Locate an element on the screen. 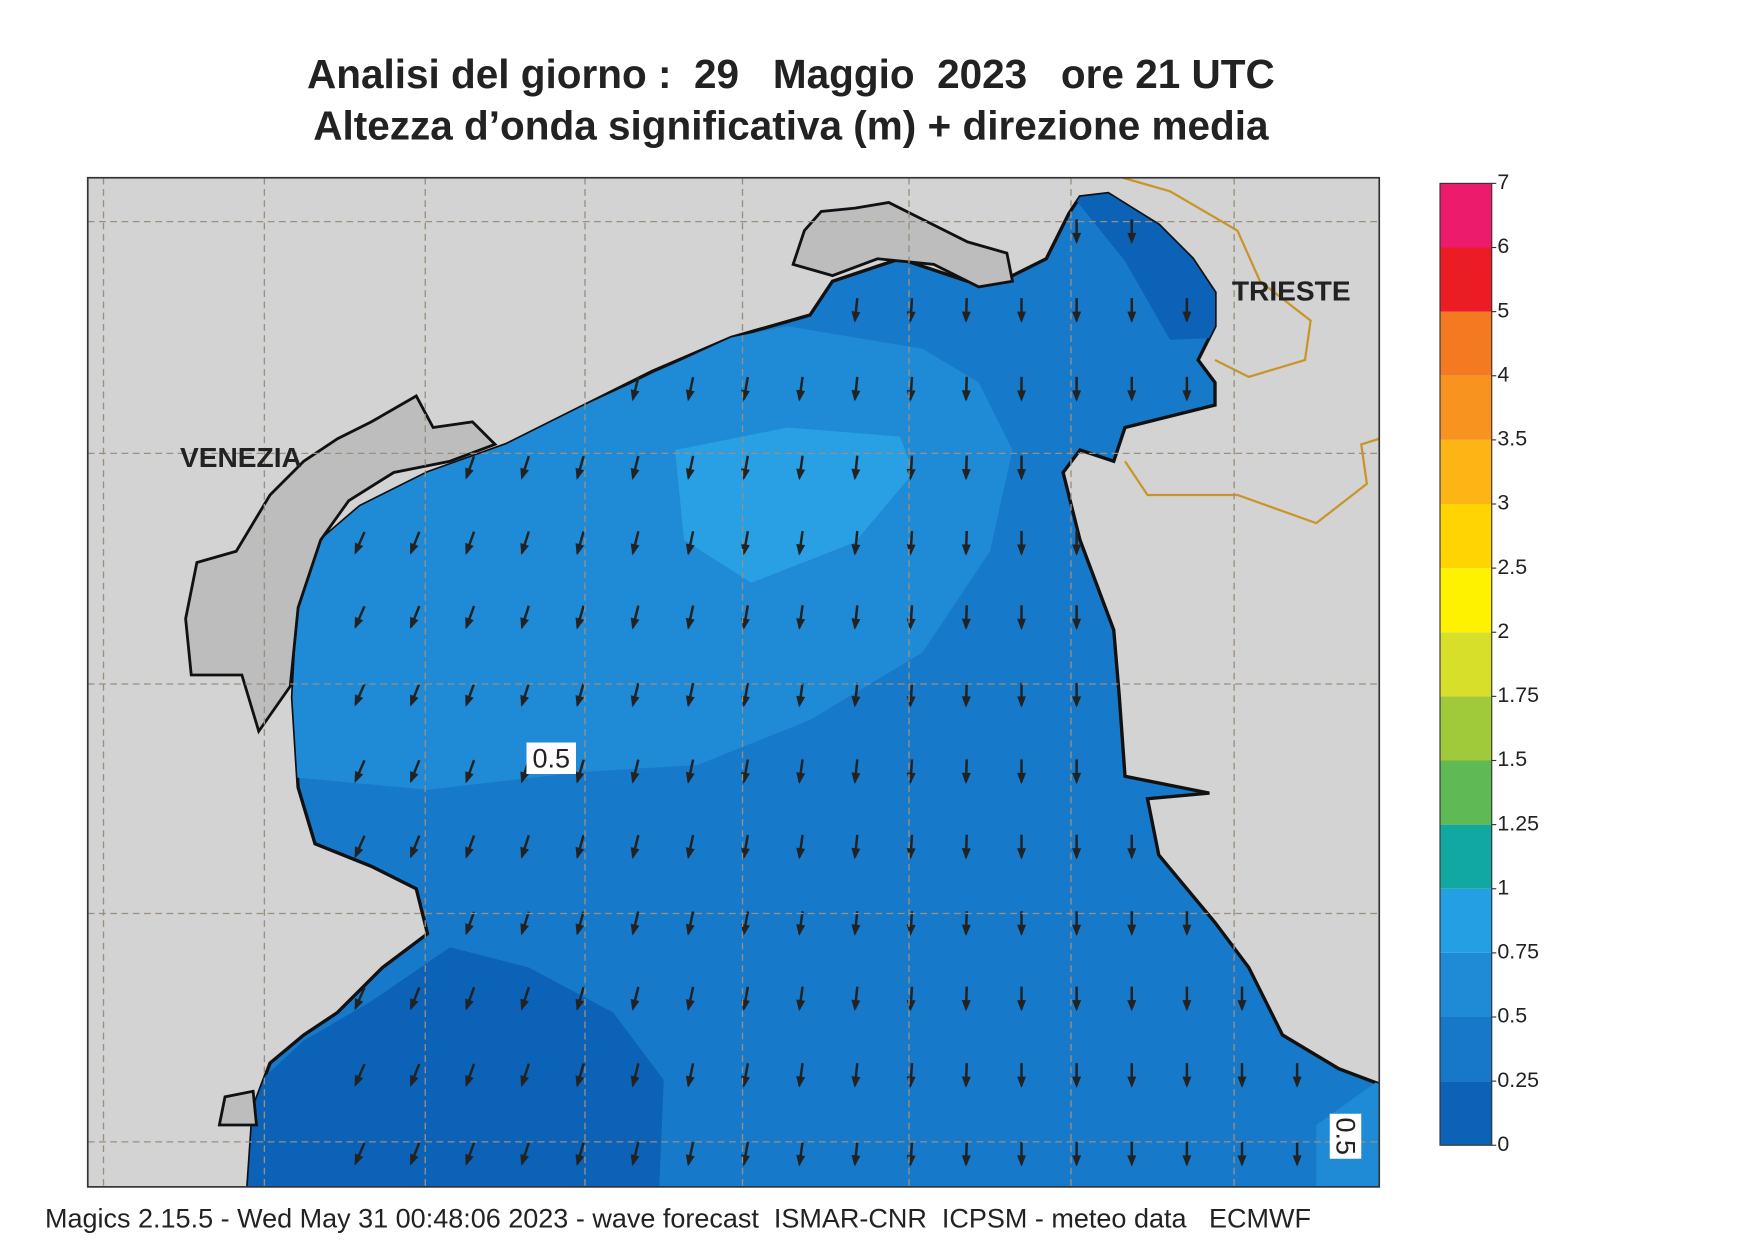 Image resolution: width=1755 pixels, height=1242 pixels. colorbar-tick-label: 0.5 is located at coordinates (1512, 1016).